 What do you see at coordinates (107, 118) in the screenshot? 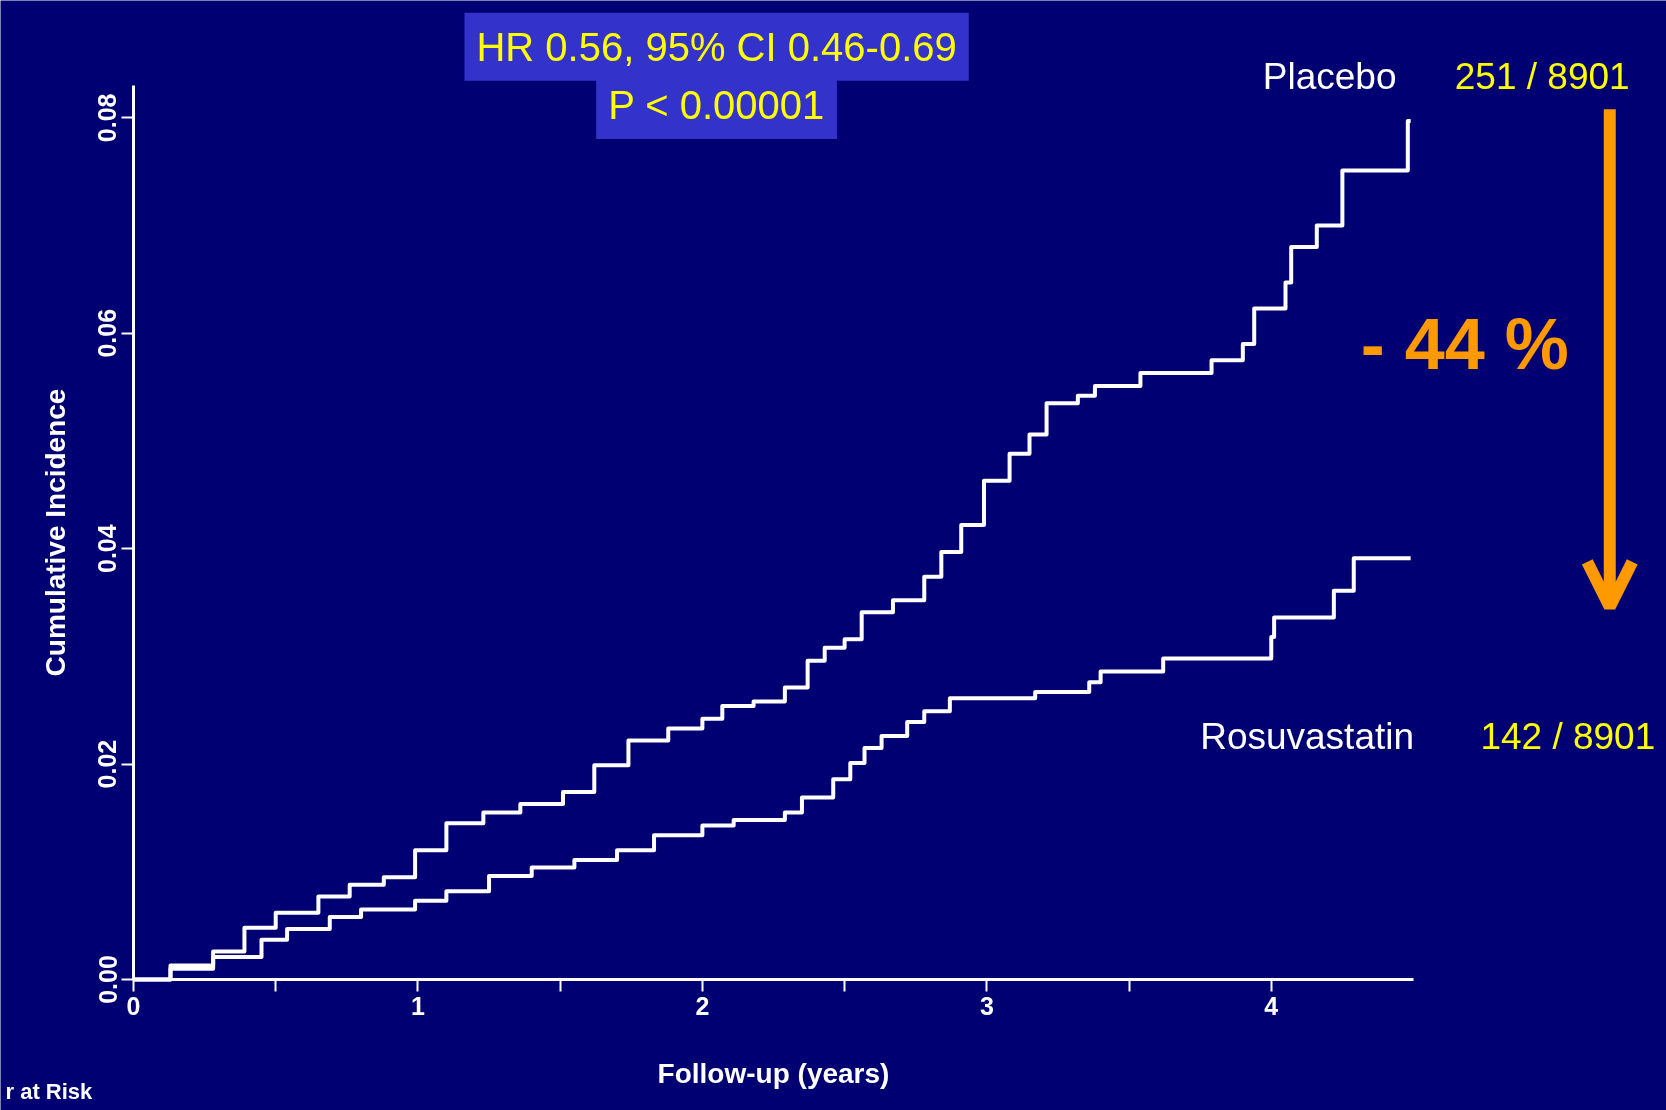
I see `y-tick-label: 0.08` at bounding box center [107, 118].